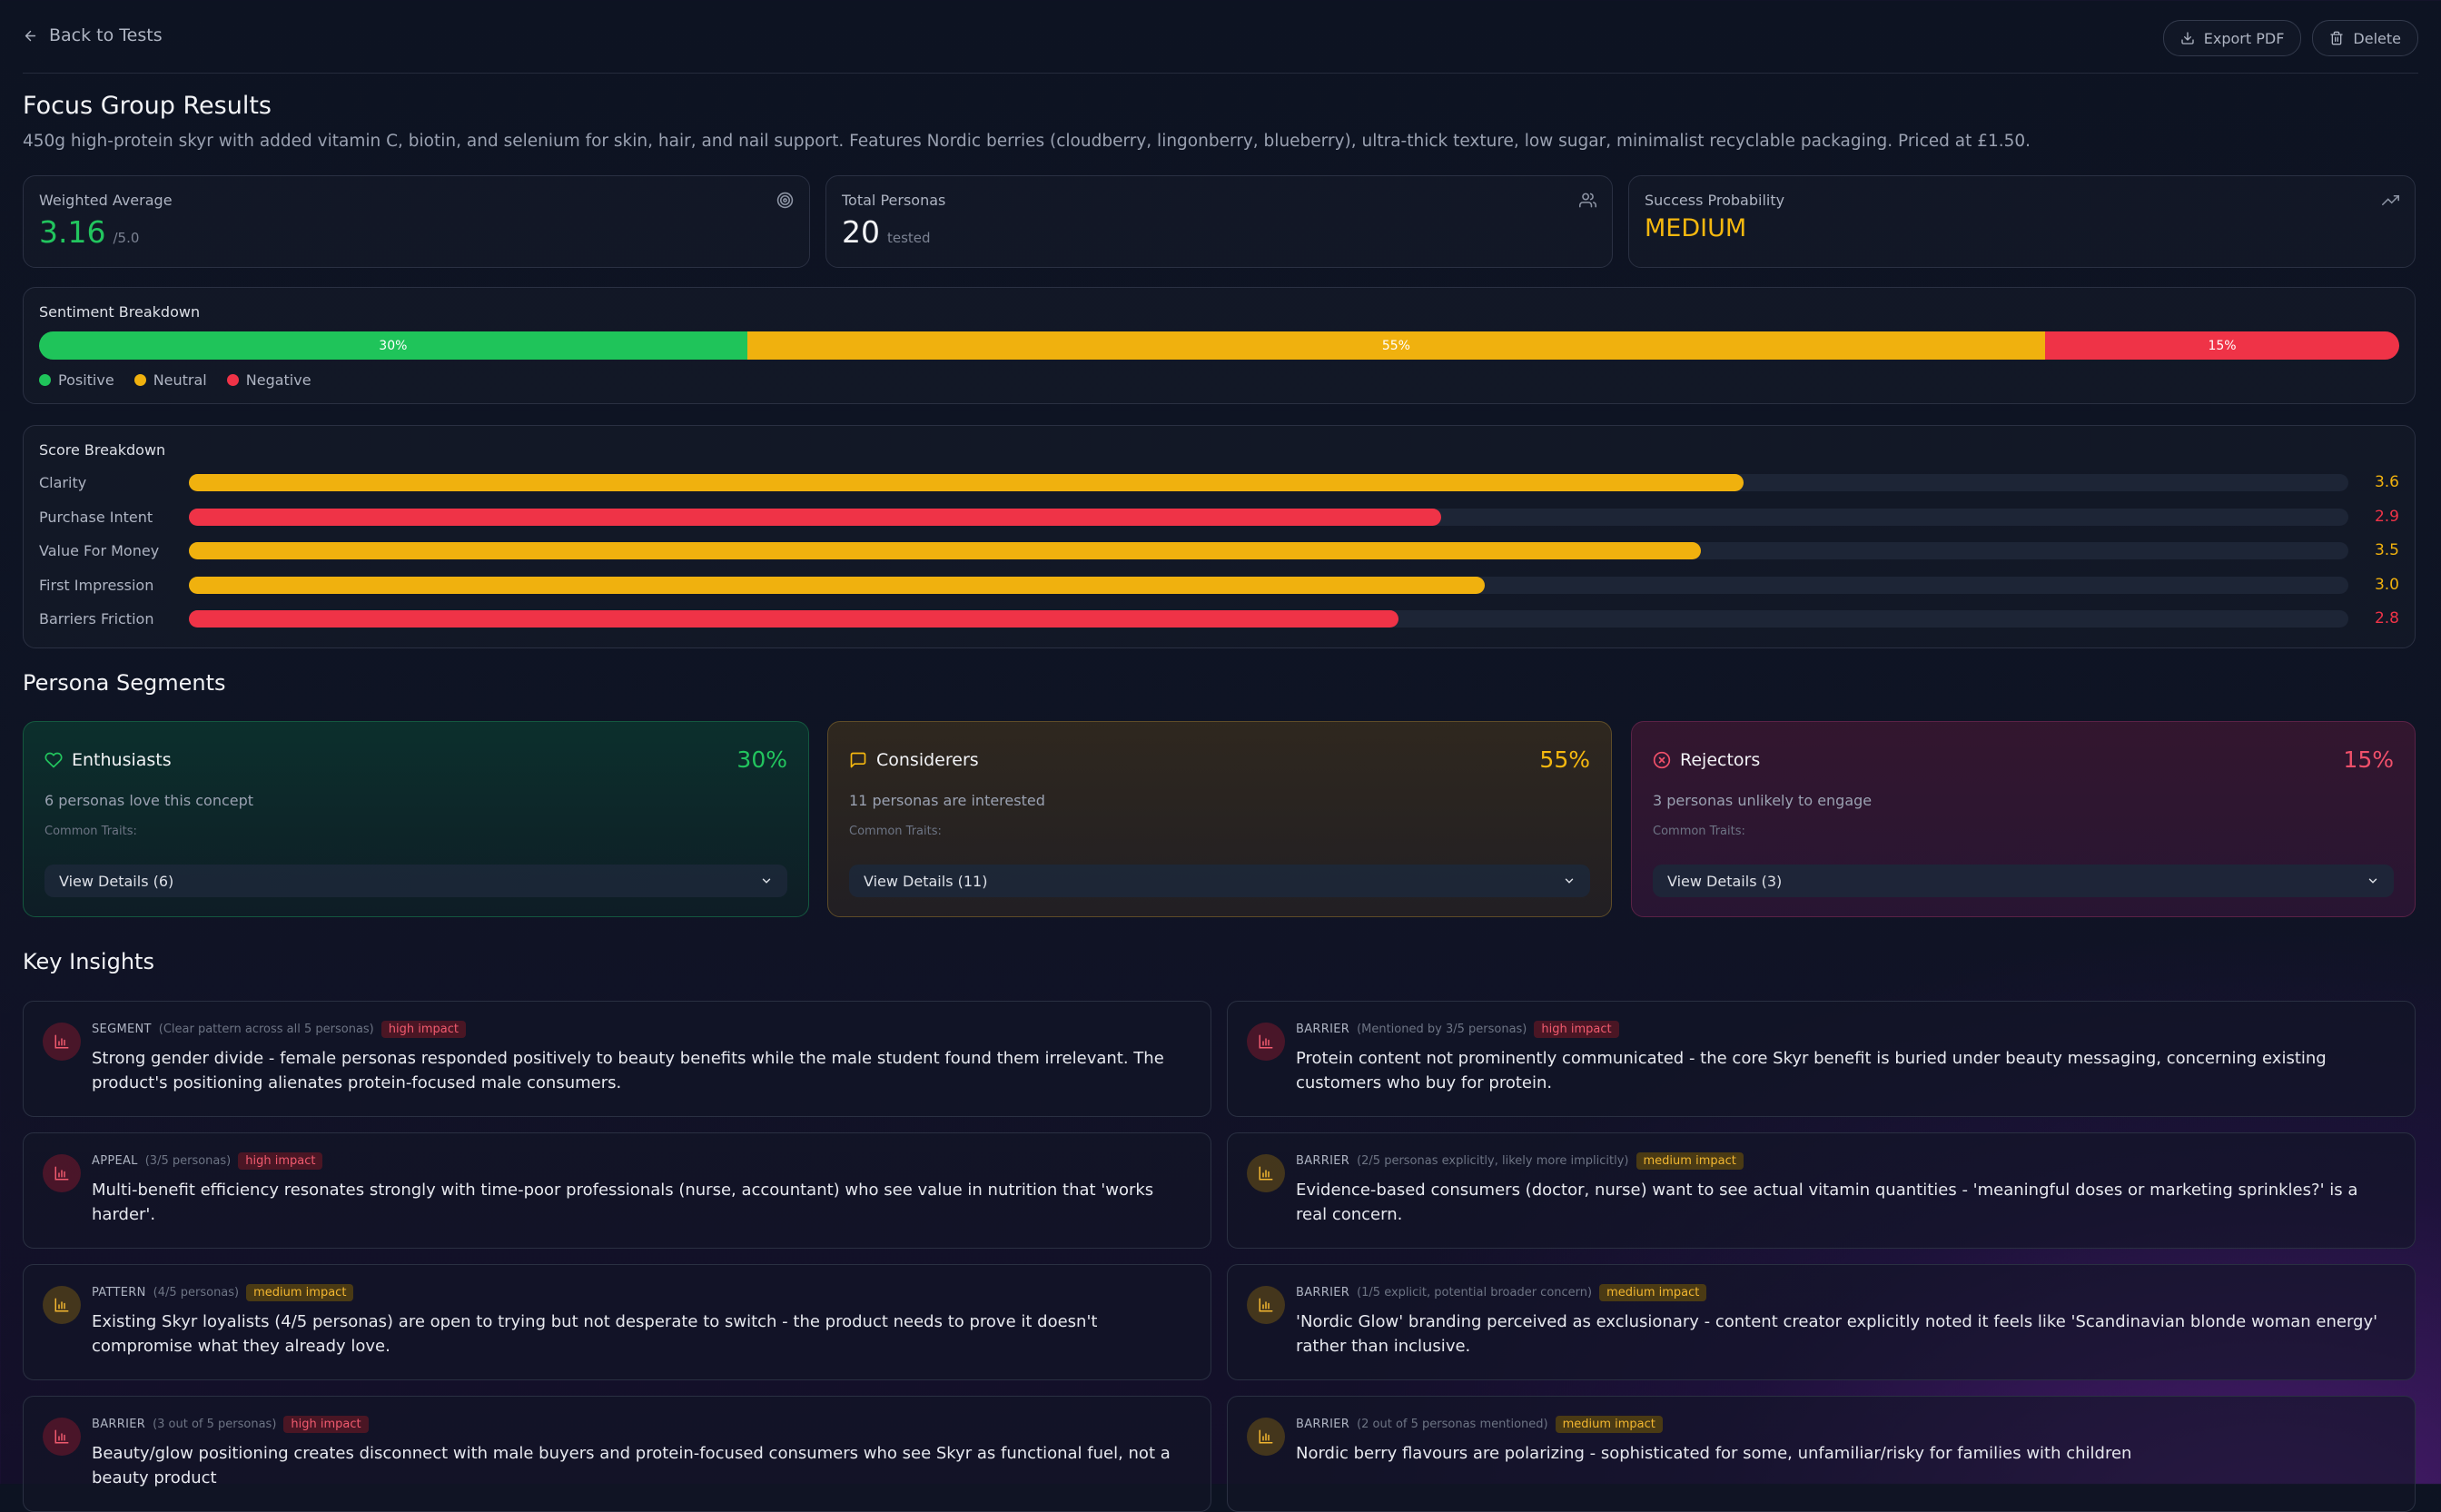 The image size is (2441, 1512). What do you see at coordinates (106, 35) in the screenshot?
I see `back-label: Back to Tests` at bounding box center [106, 35].